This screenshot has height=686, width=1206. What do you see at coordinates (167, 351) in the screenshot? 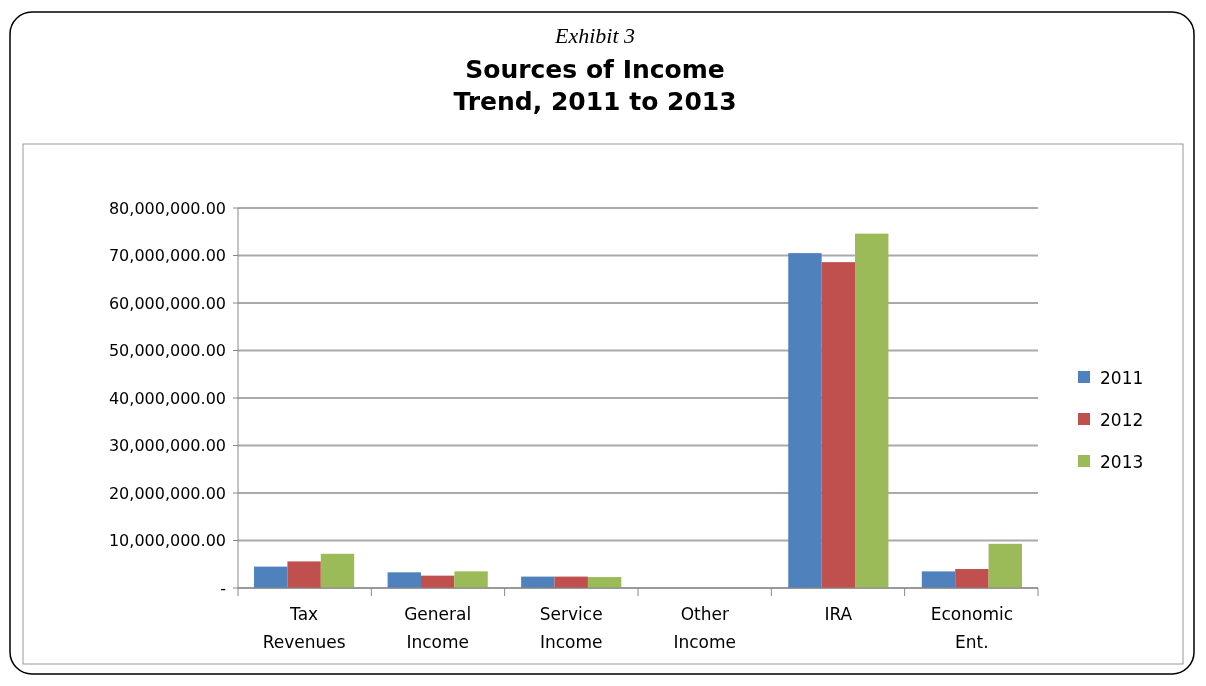
I see `y-tick-label: 50,000,000.00` at bounding box center [167, 351].